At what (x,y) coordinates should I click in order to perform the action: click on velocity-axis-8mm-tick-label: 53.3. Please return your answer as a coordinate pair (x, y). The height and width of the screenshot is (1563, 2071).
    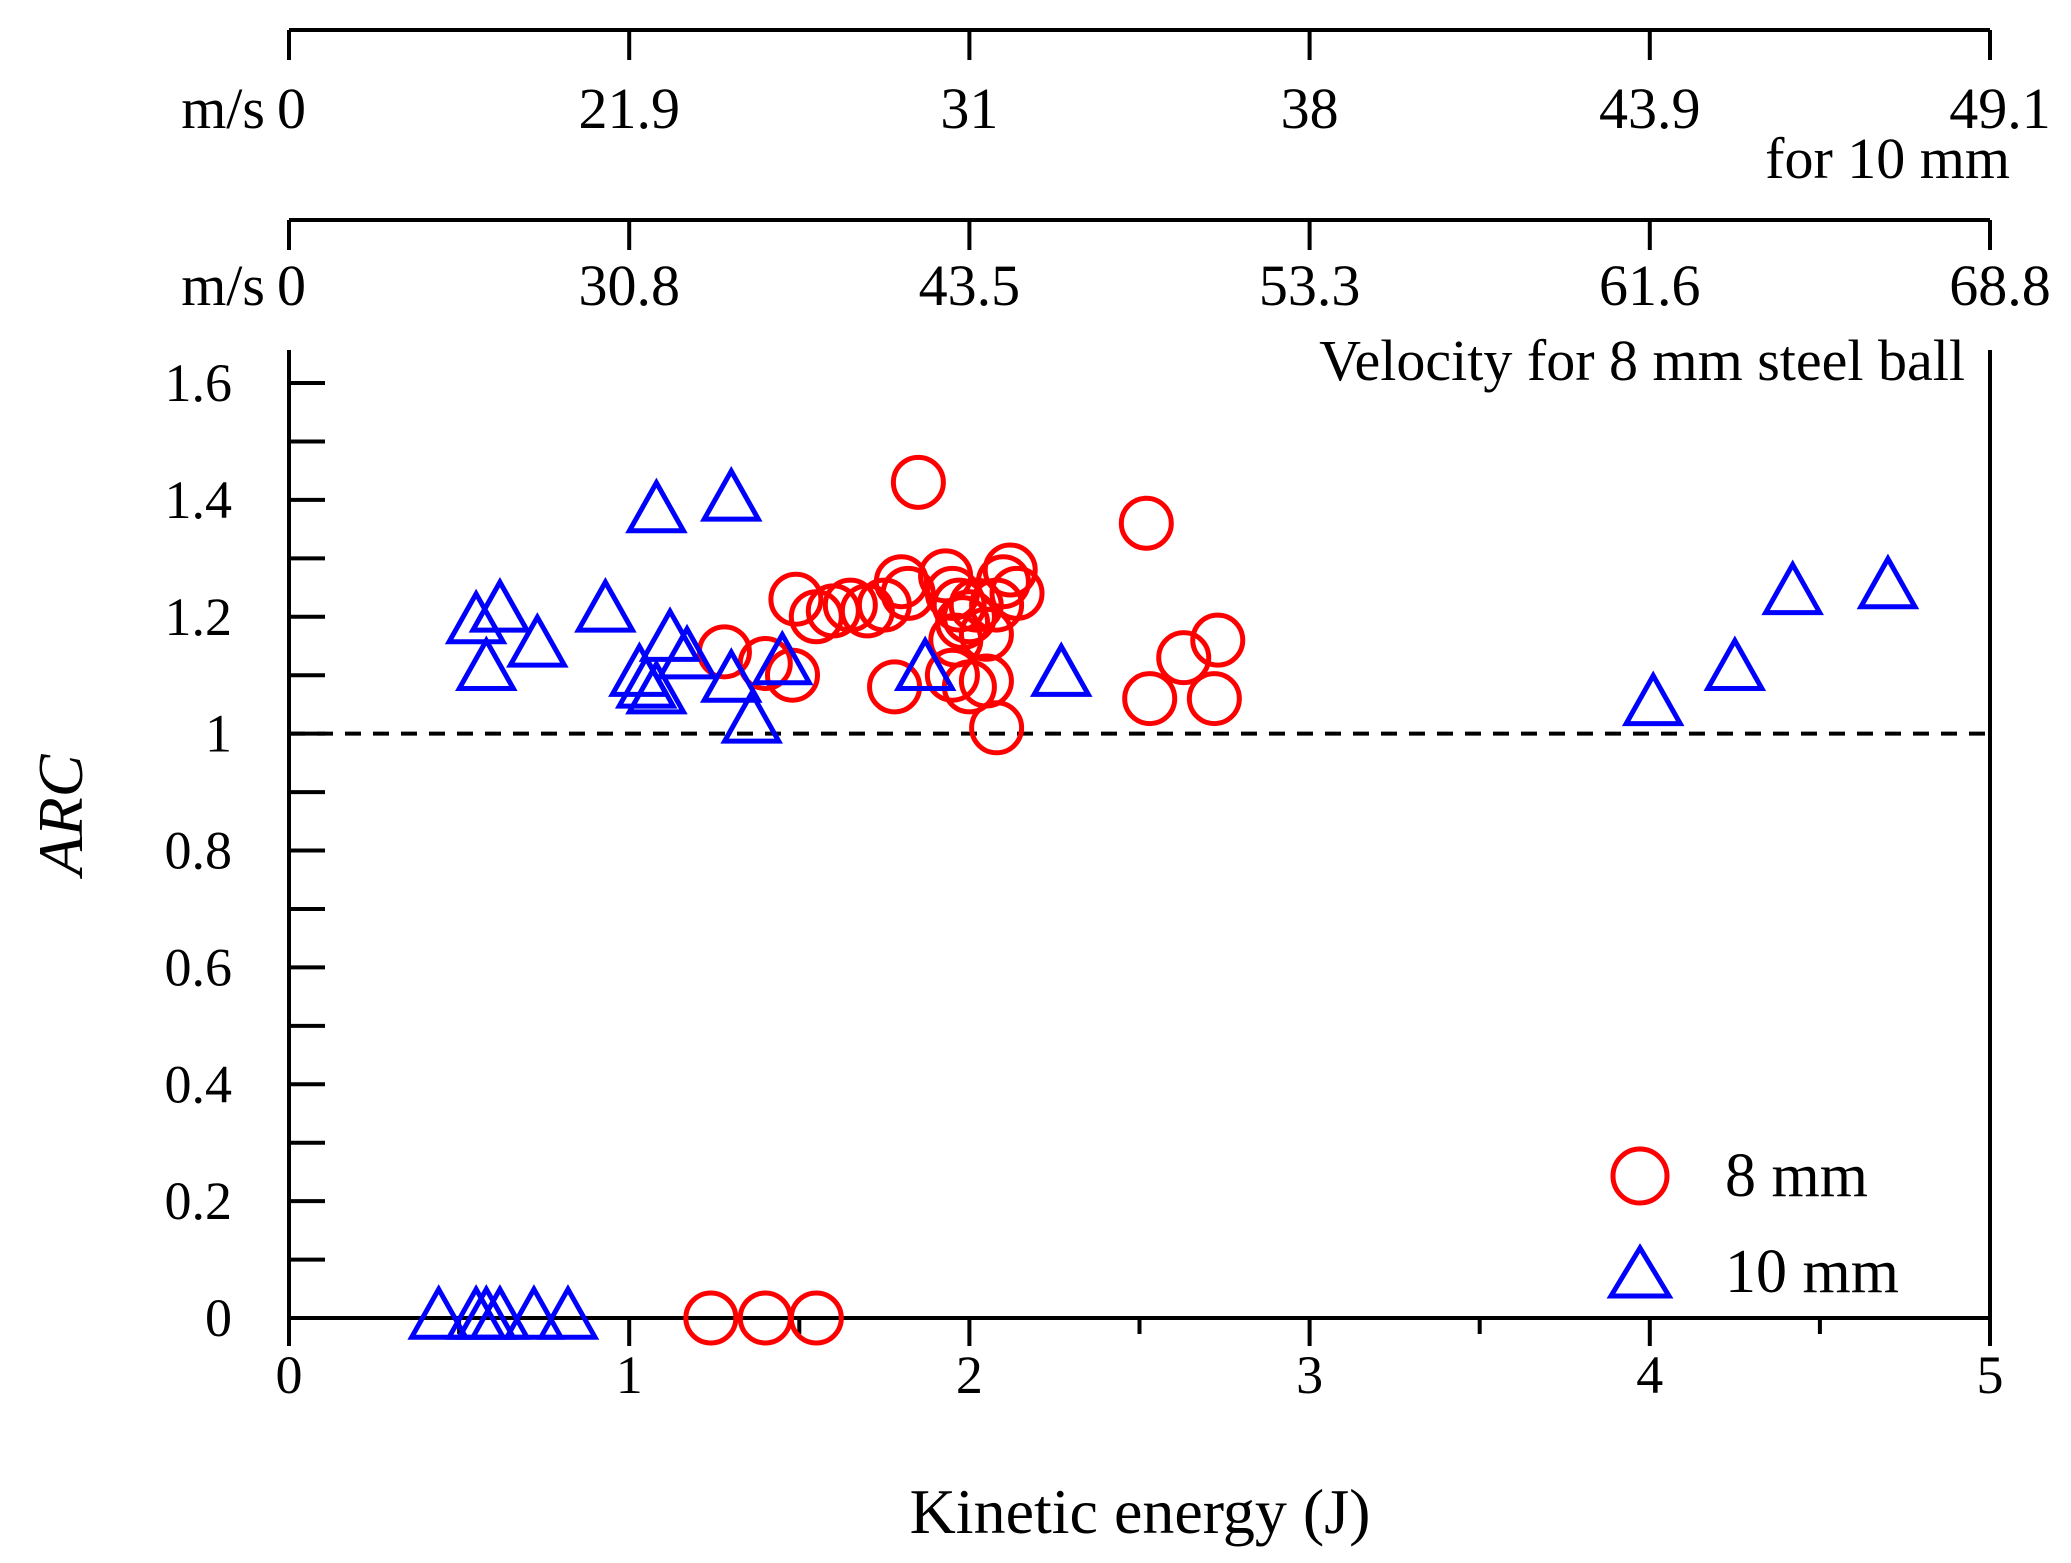
    Looking at the image, I should click on (1310, 285).